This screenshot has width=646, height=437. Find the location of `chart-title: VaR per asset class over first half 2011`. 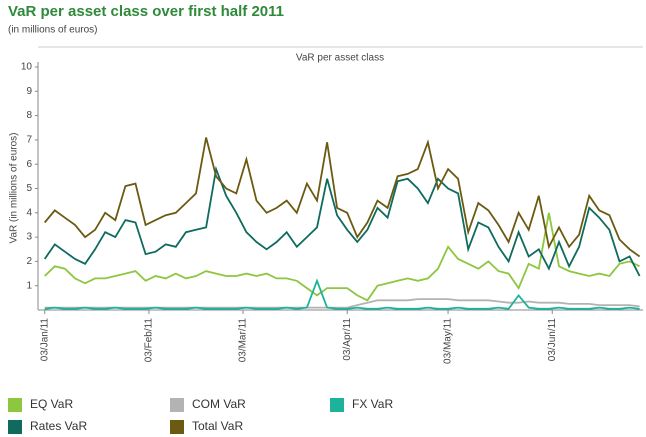

chart-title: VaR per asset class over first half 2011 is located at coordinates (146, 11).